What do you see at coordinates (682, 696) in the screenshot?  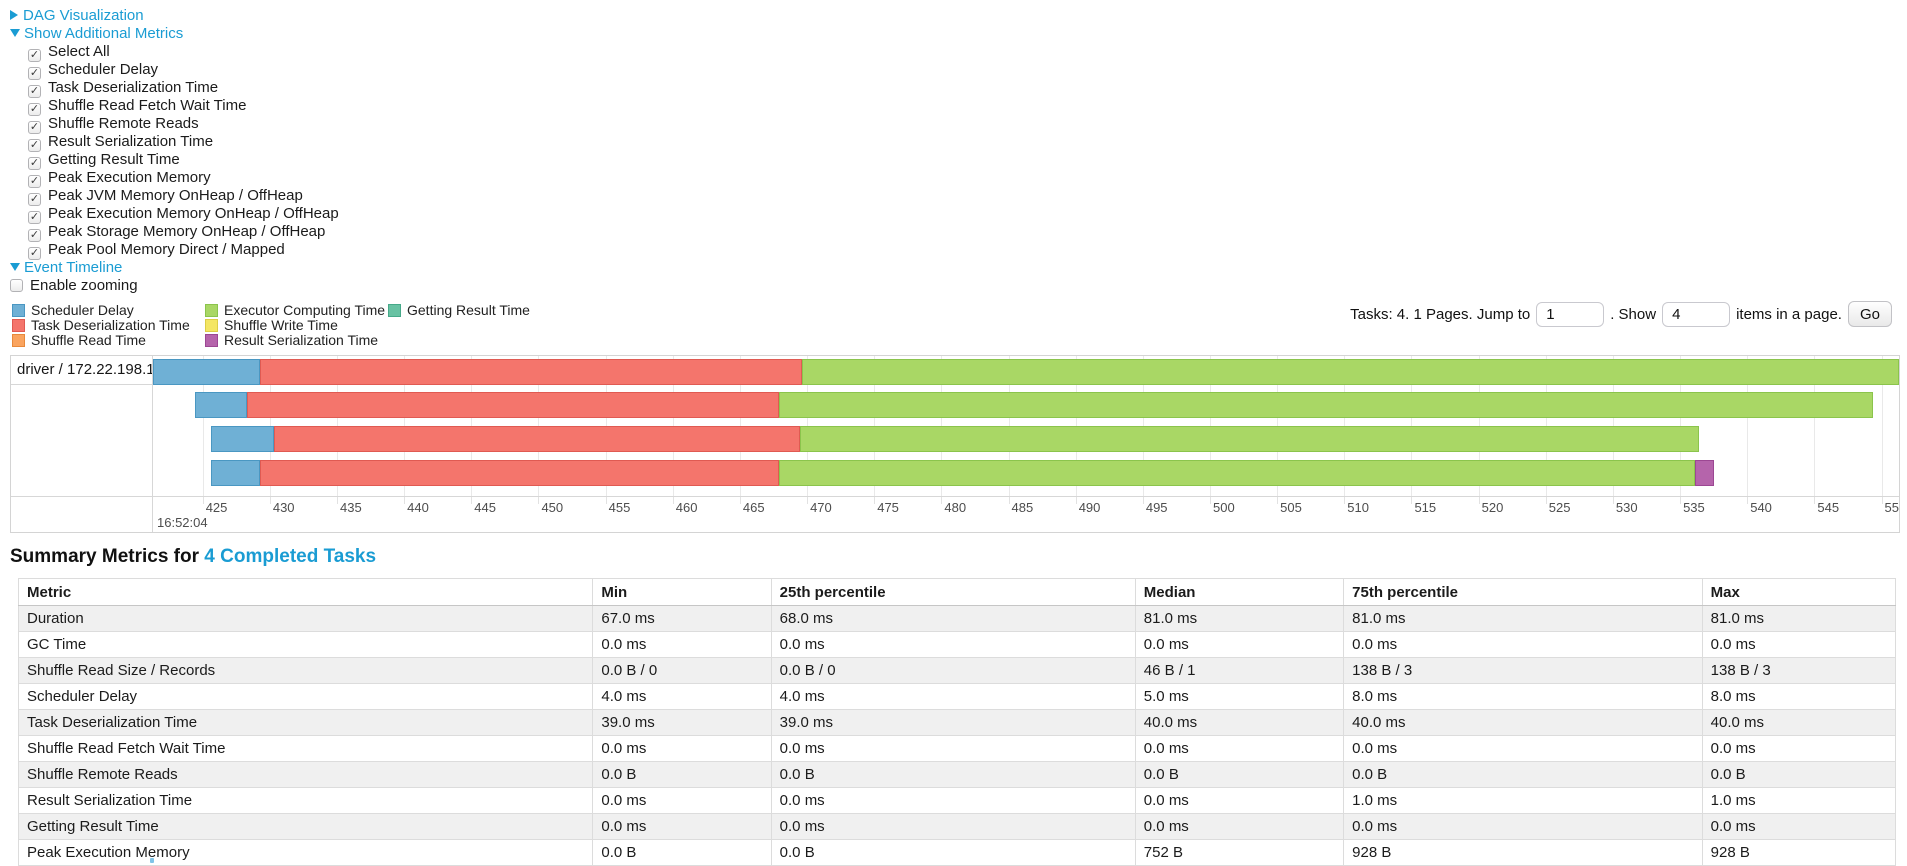 I see `metric-value-cell: 4.0 ms` at bounding box center [682, 696].